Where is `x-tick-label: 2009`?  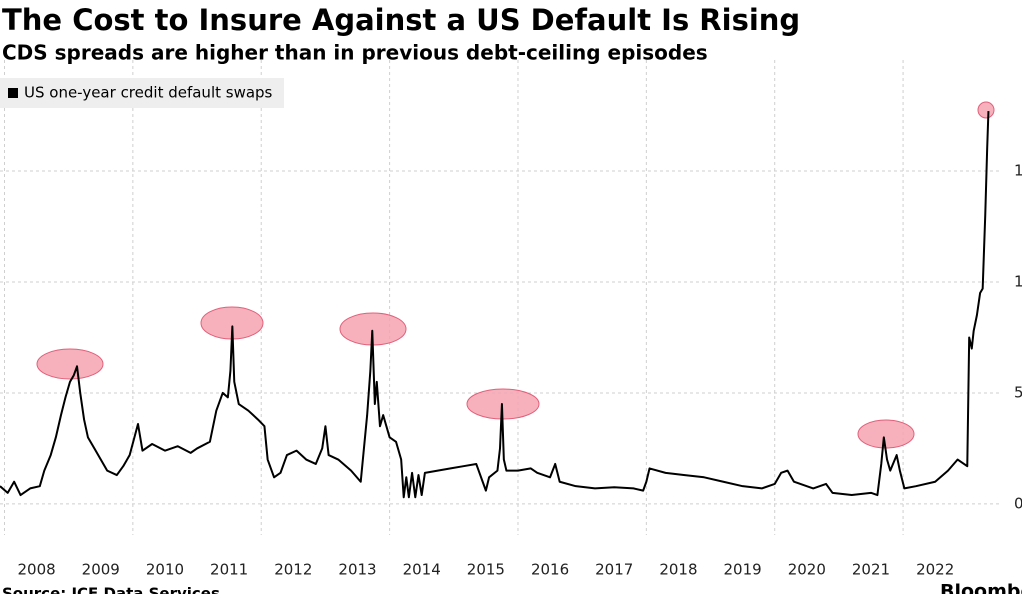
x-tick-label: 2009 is located at coordinates (101, 570).